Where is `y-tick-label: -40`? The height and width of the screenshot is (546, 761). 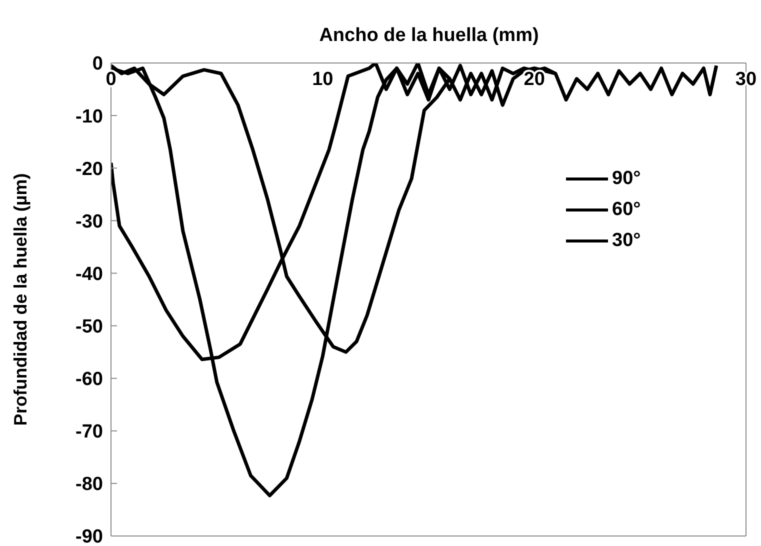
y-tick-label: -40 is located at coordinates (89, 274).